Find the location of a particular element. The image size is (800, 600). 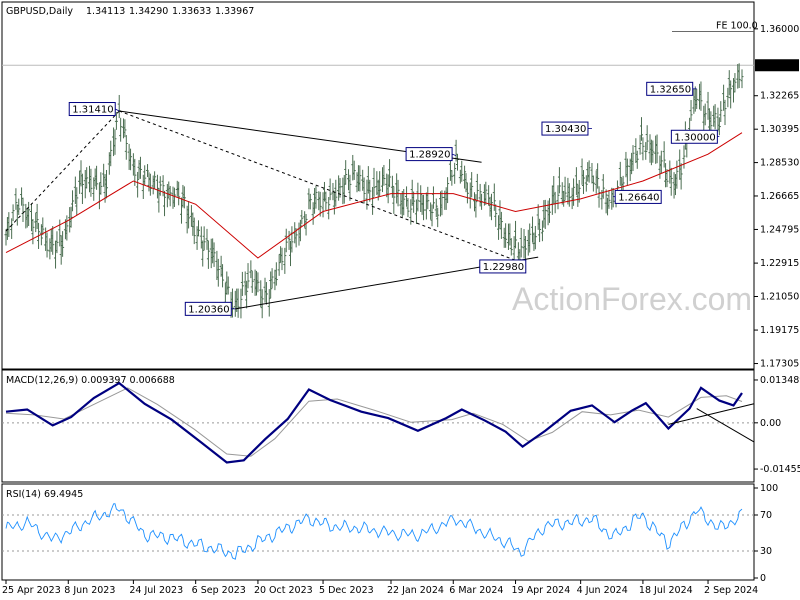

rsi-title: RSI(14) 69.4945 is located at coordinates (44, 494).